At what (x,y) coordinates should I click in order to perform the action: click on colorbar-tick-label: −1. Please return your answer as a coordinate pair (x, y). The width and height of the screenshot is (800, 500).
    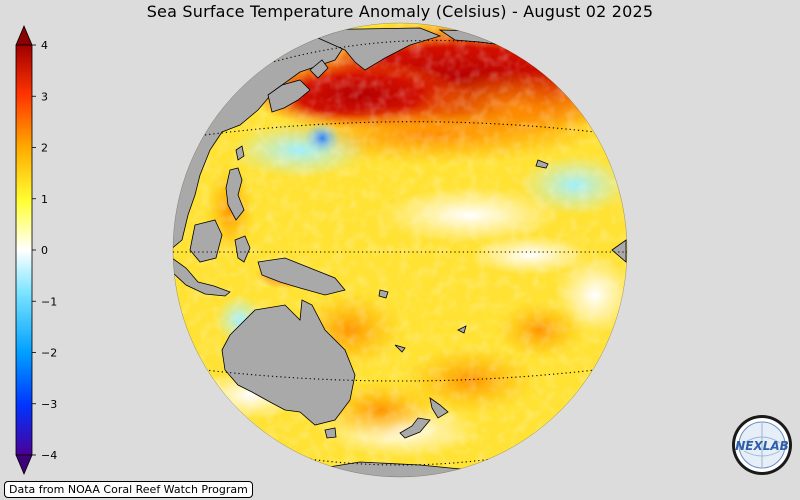
    Looking at the image, I should click on (49, 301).